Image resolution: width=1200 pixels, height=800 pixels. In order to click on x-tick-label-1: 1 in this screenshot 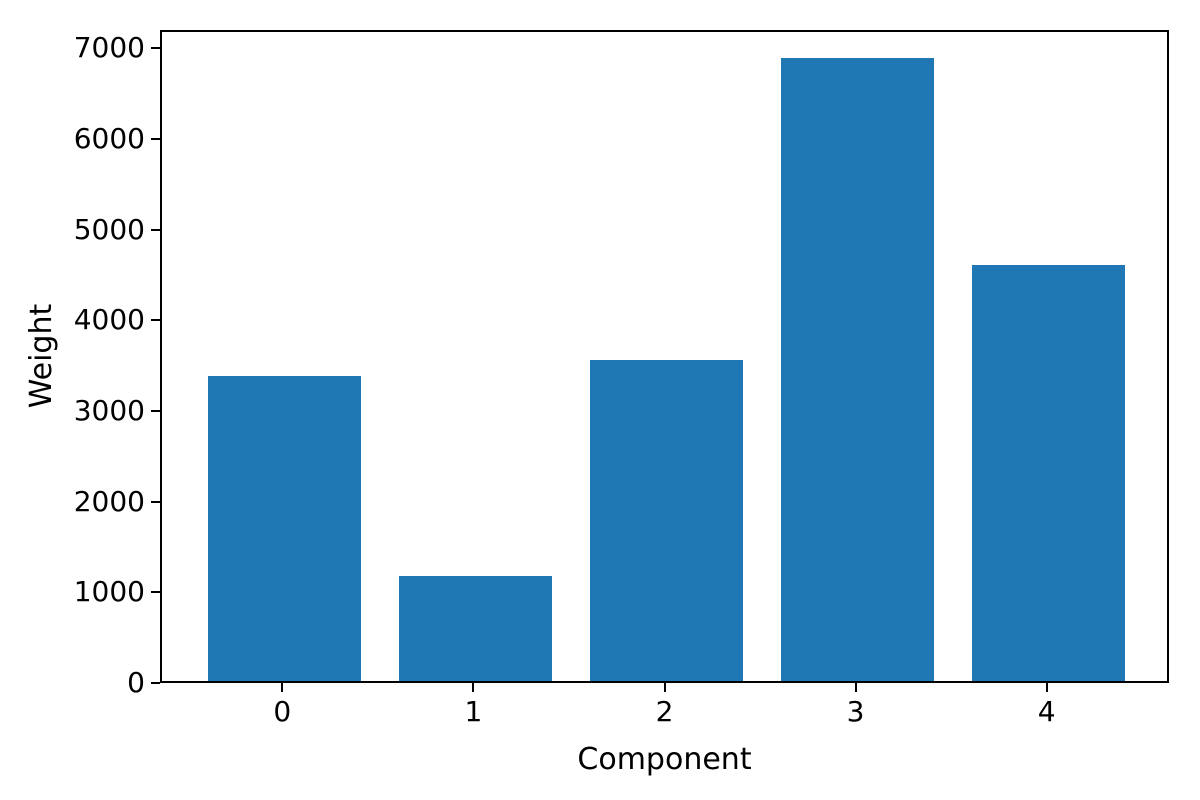, I will do `click(473, 711)`.